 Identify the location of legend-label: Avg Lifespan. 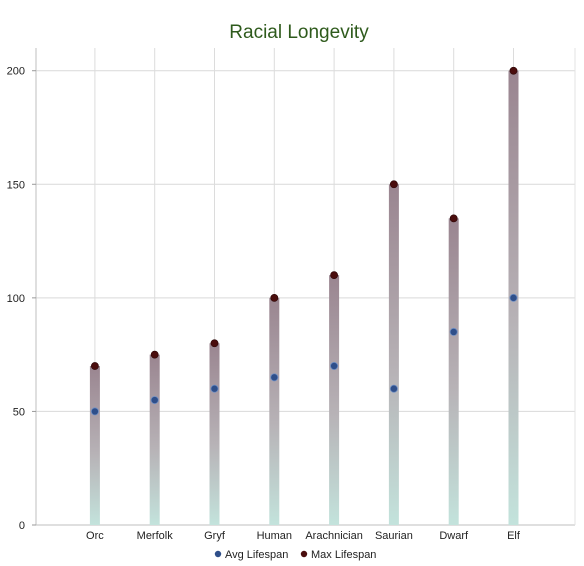
(256, 555).